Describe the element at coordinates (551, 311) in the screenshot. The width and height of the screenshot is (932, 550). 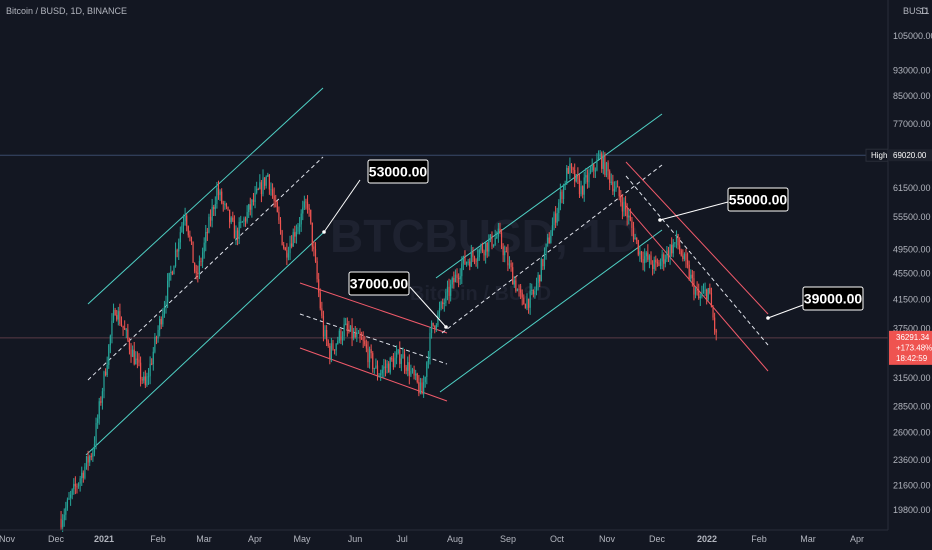
I see `channel-up-2-lower` at that location.